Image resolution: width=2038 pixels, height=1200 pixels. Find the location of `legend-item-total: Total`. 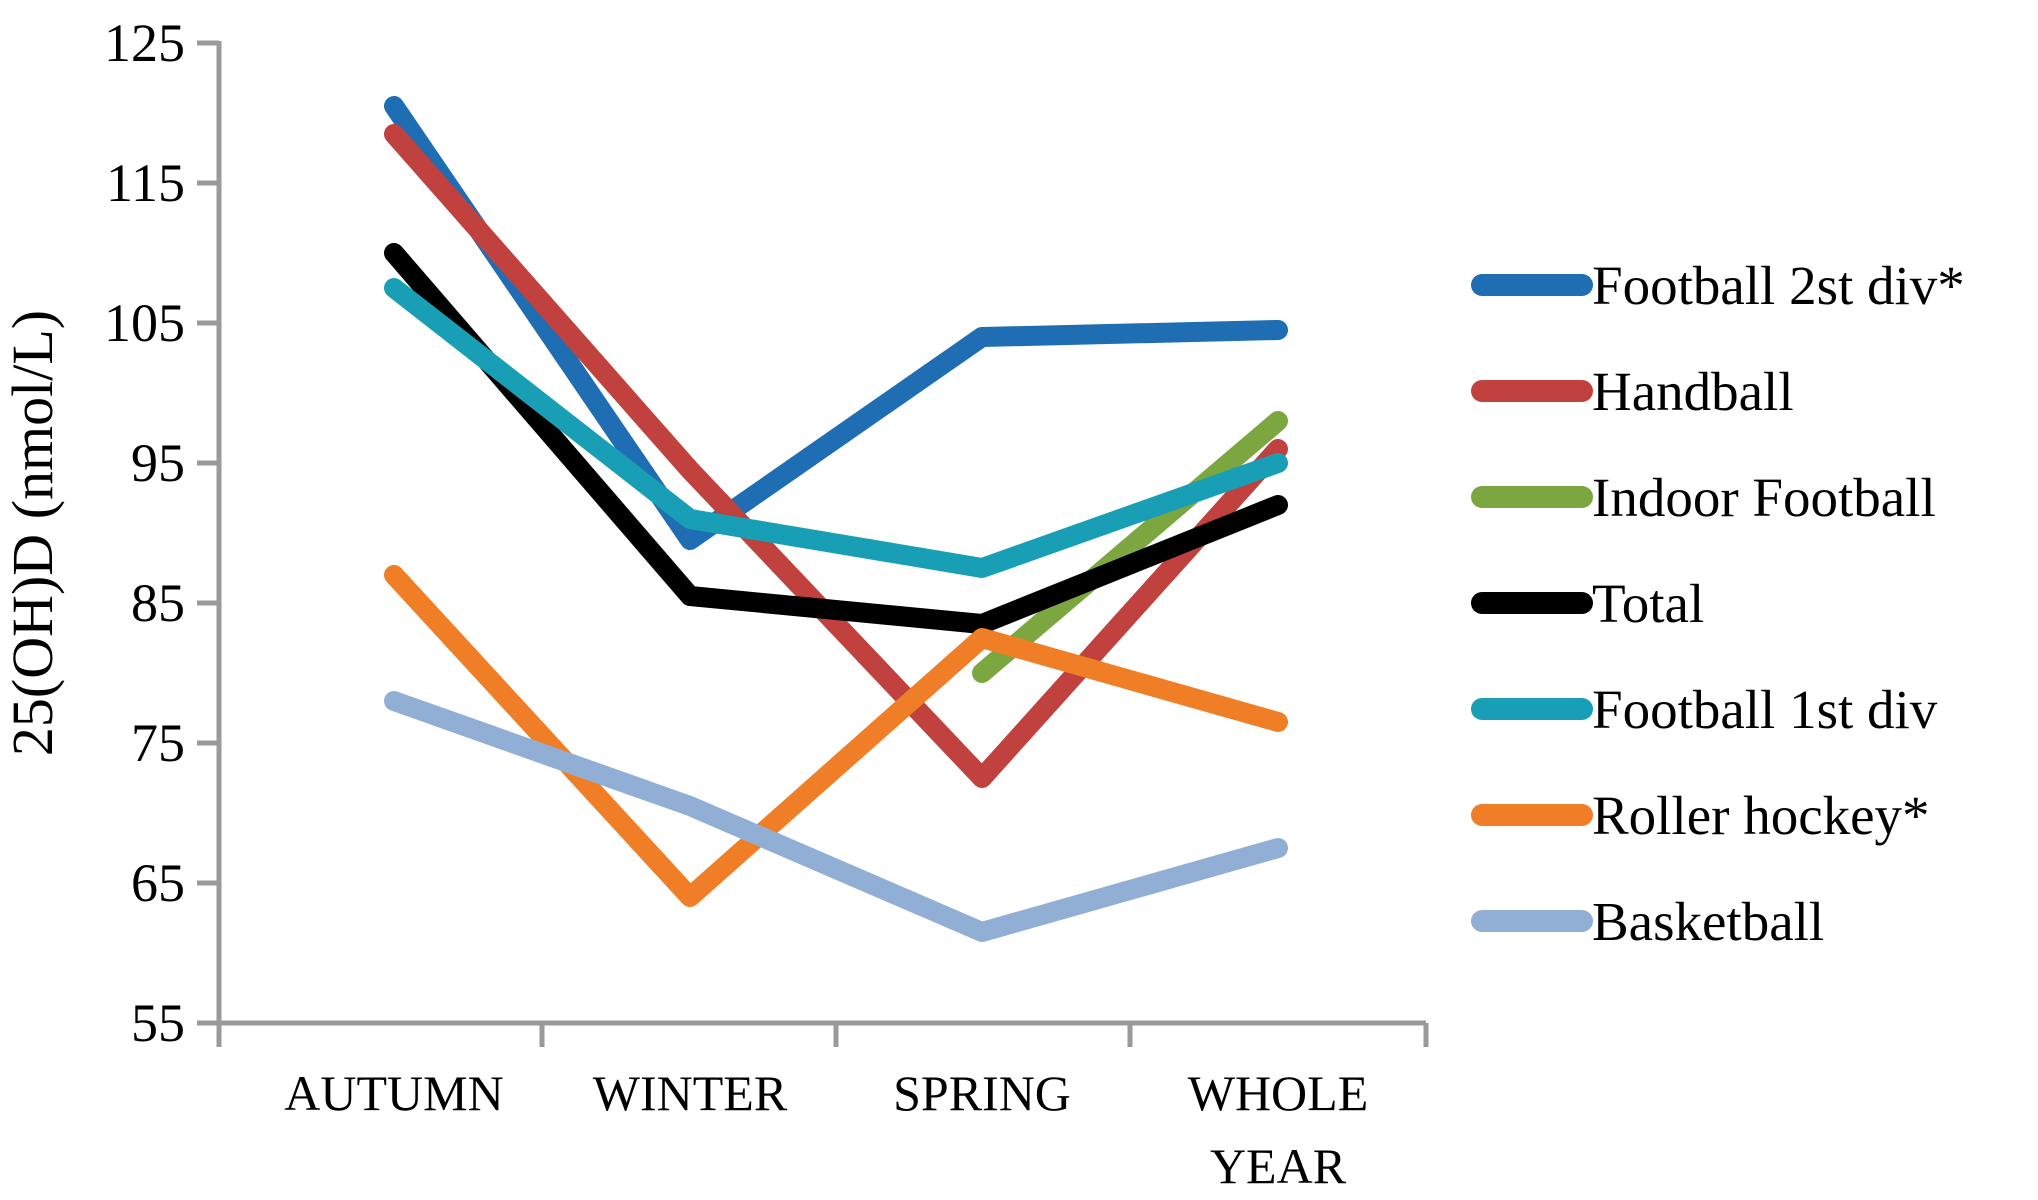

legend-item-total: Total is located at coordinates (1587, 603).